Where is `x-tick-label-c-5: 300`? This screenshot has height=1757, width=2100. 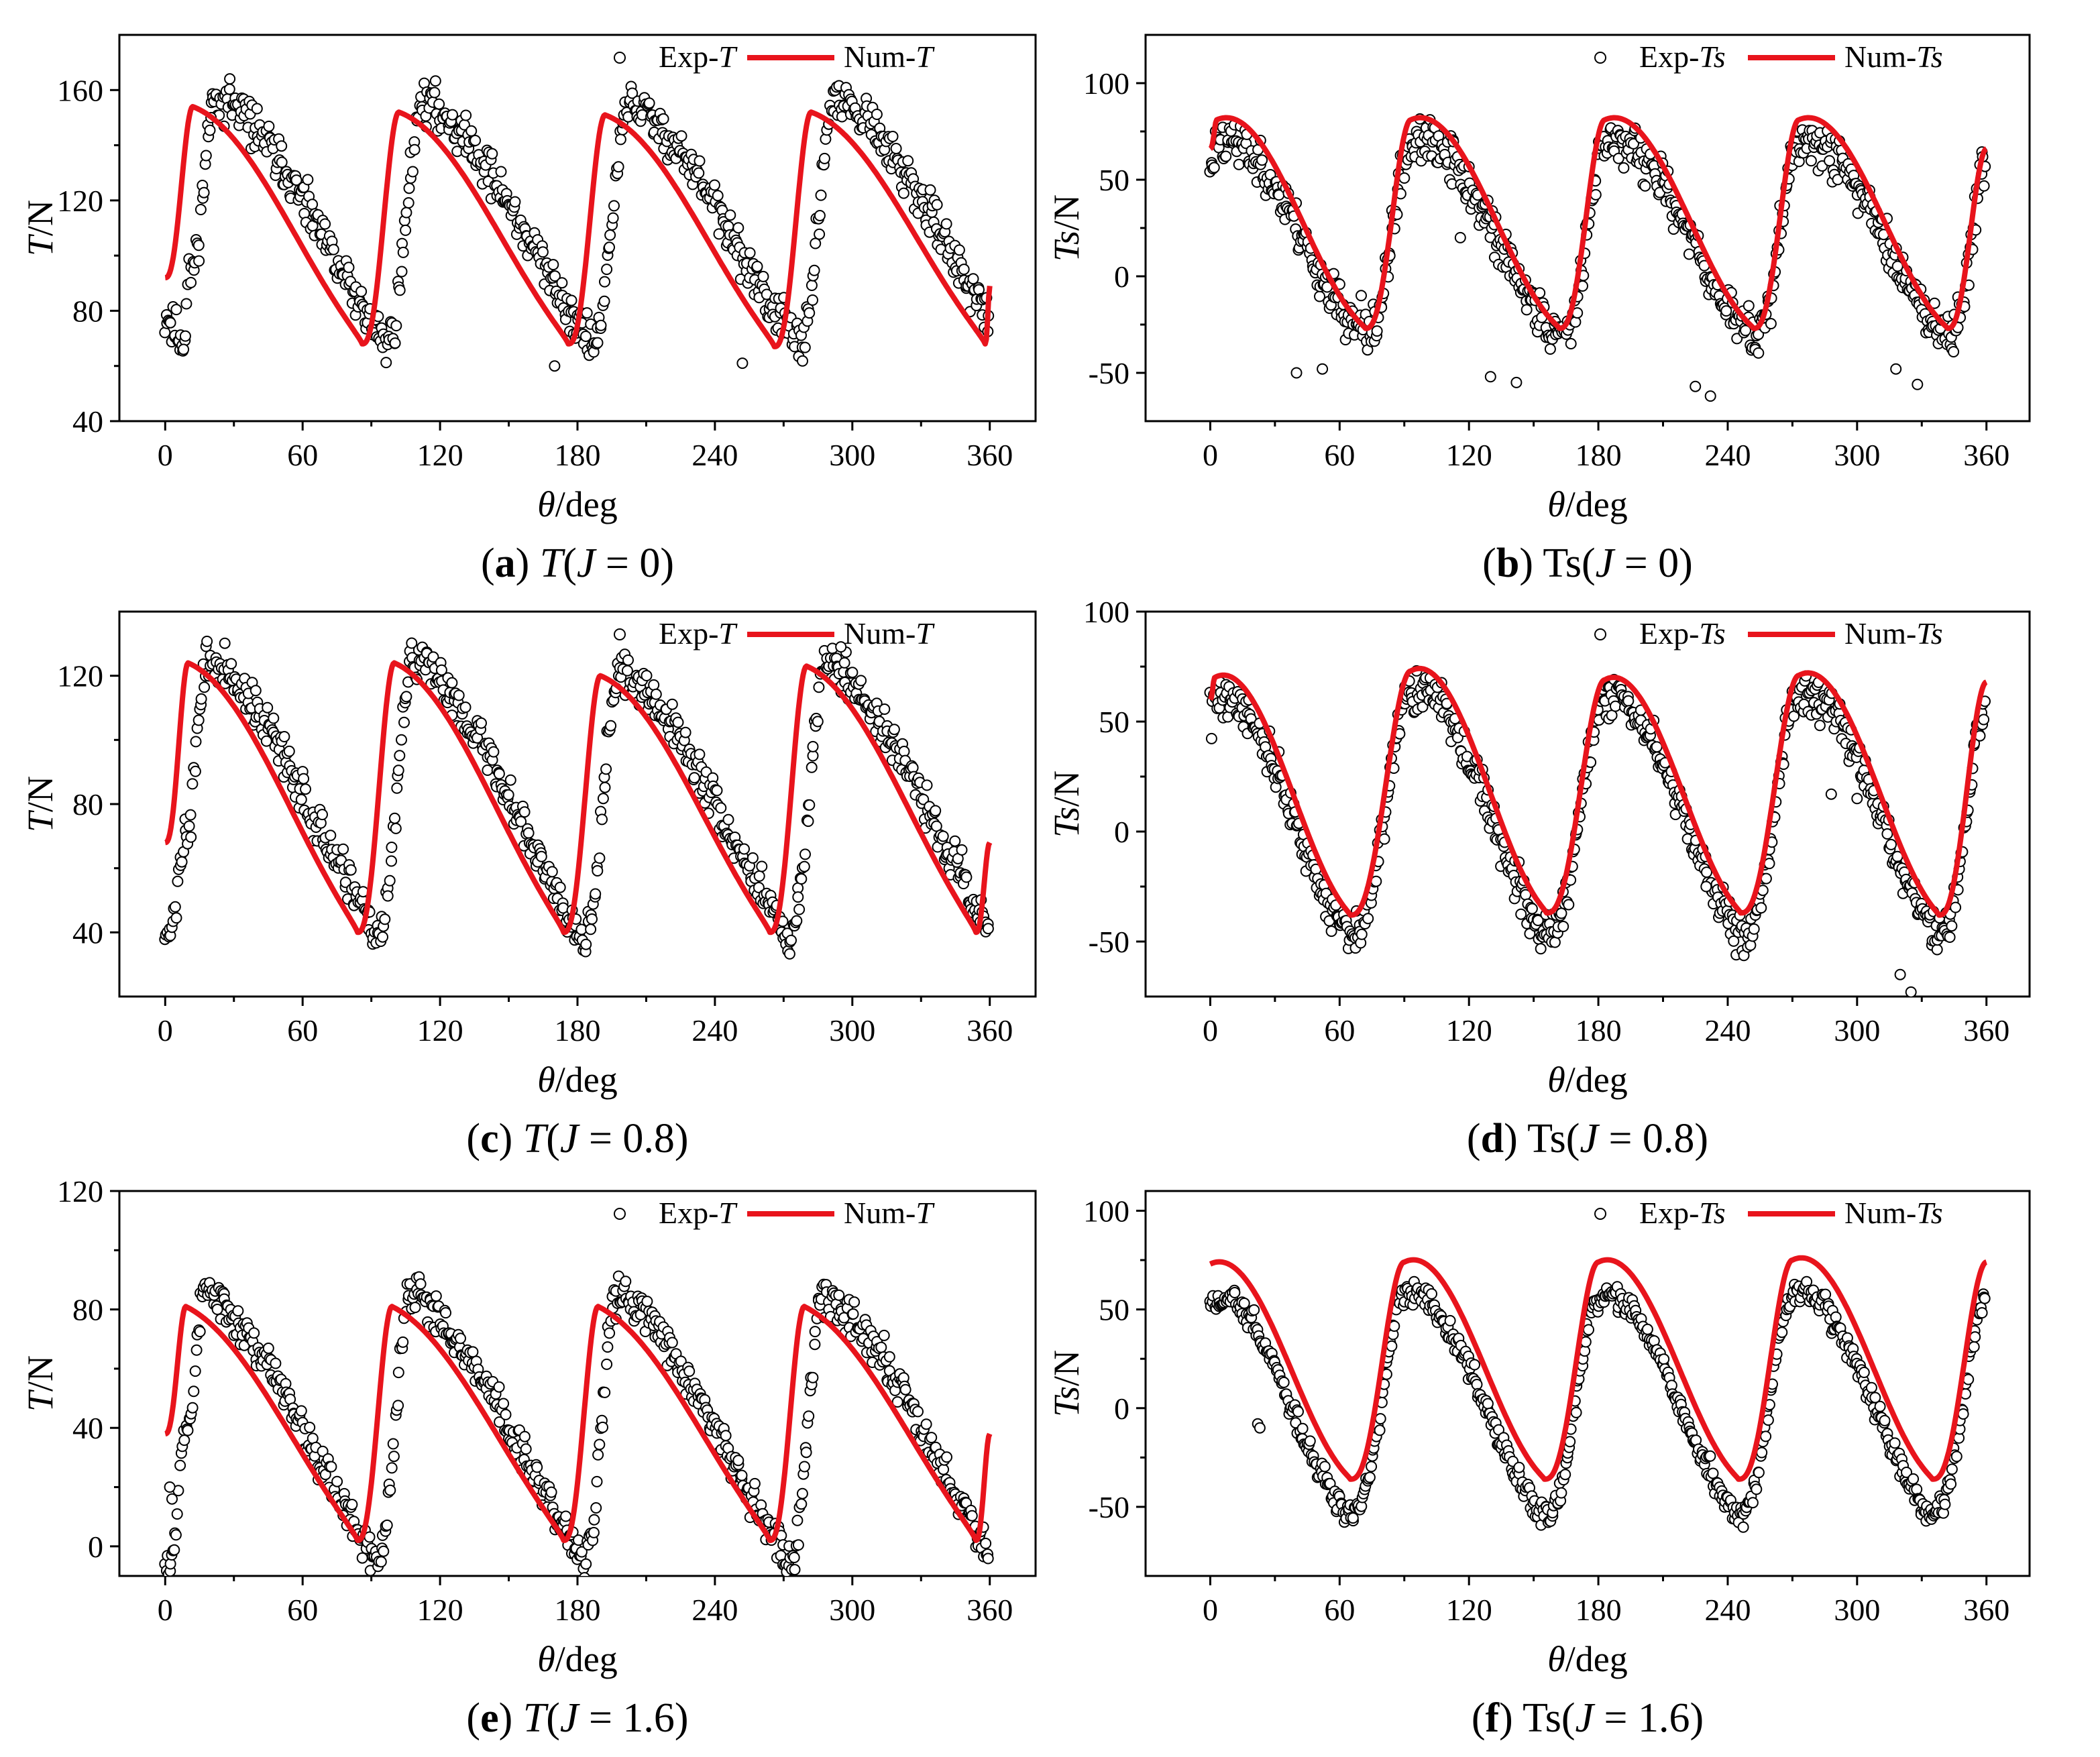 x-tick-label-c-5: 300 is located at coordinates (852, 1030).